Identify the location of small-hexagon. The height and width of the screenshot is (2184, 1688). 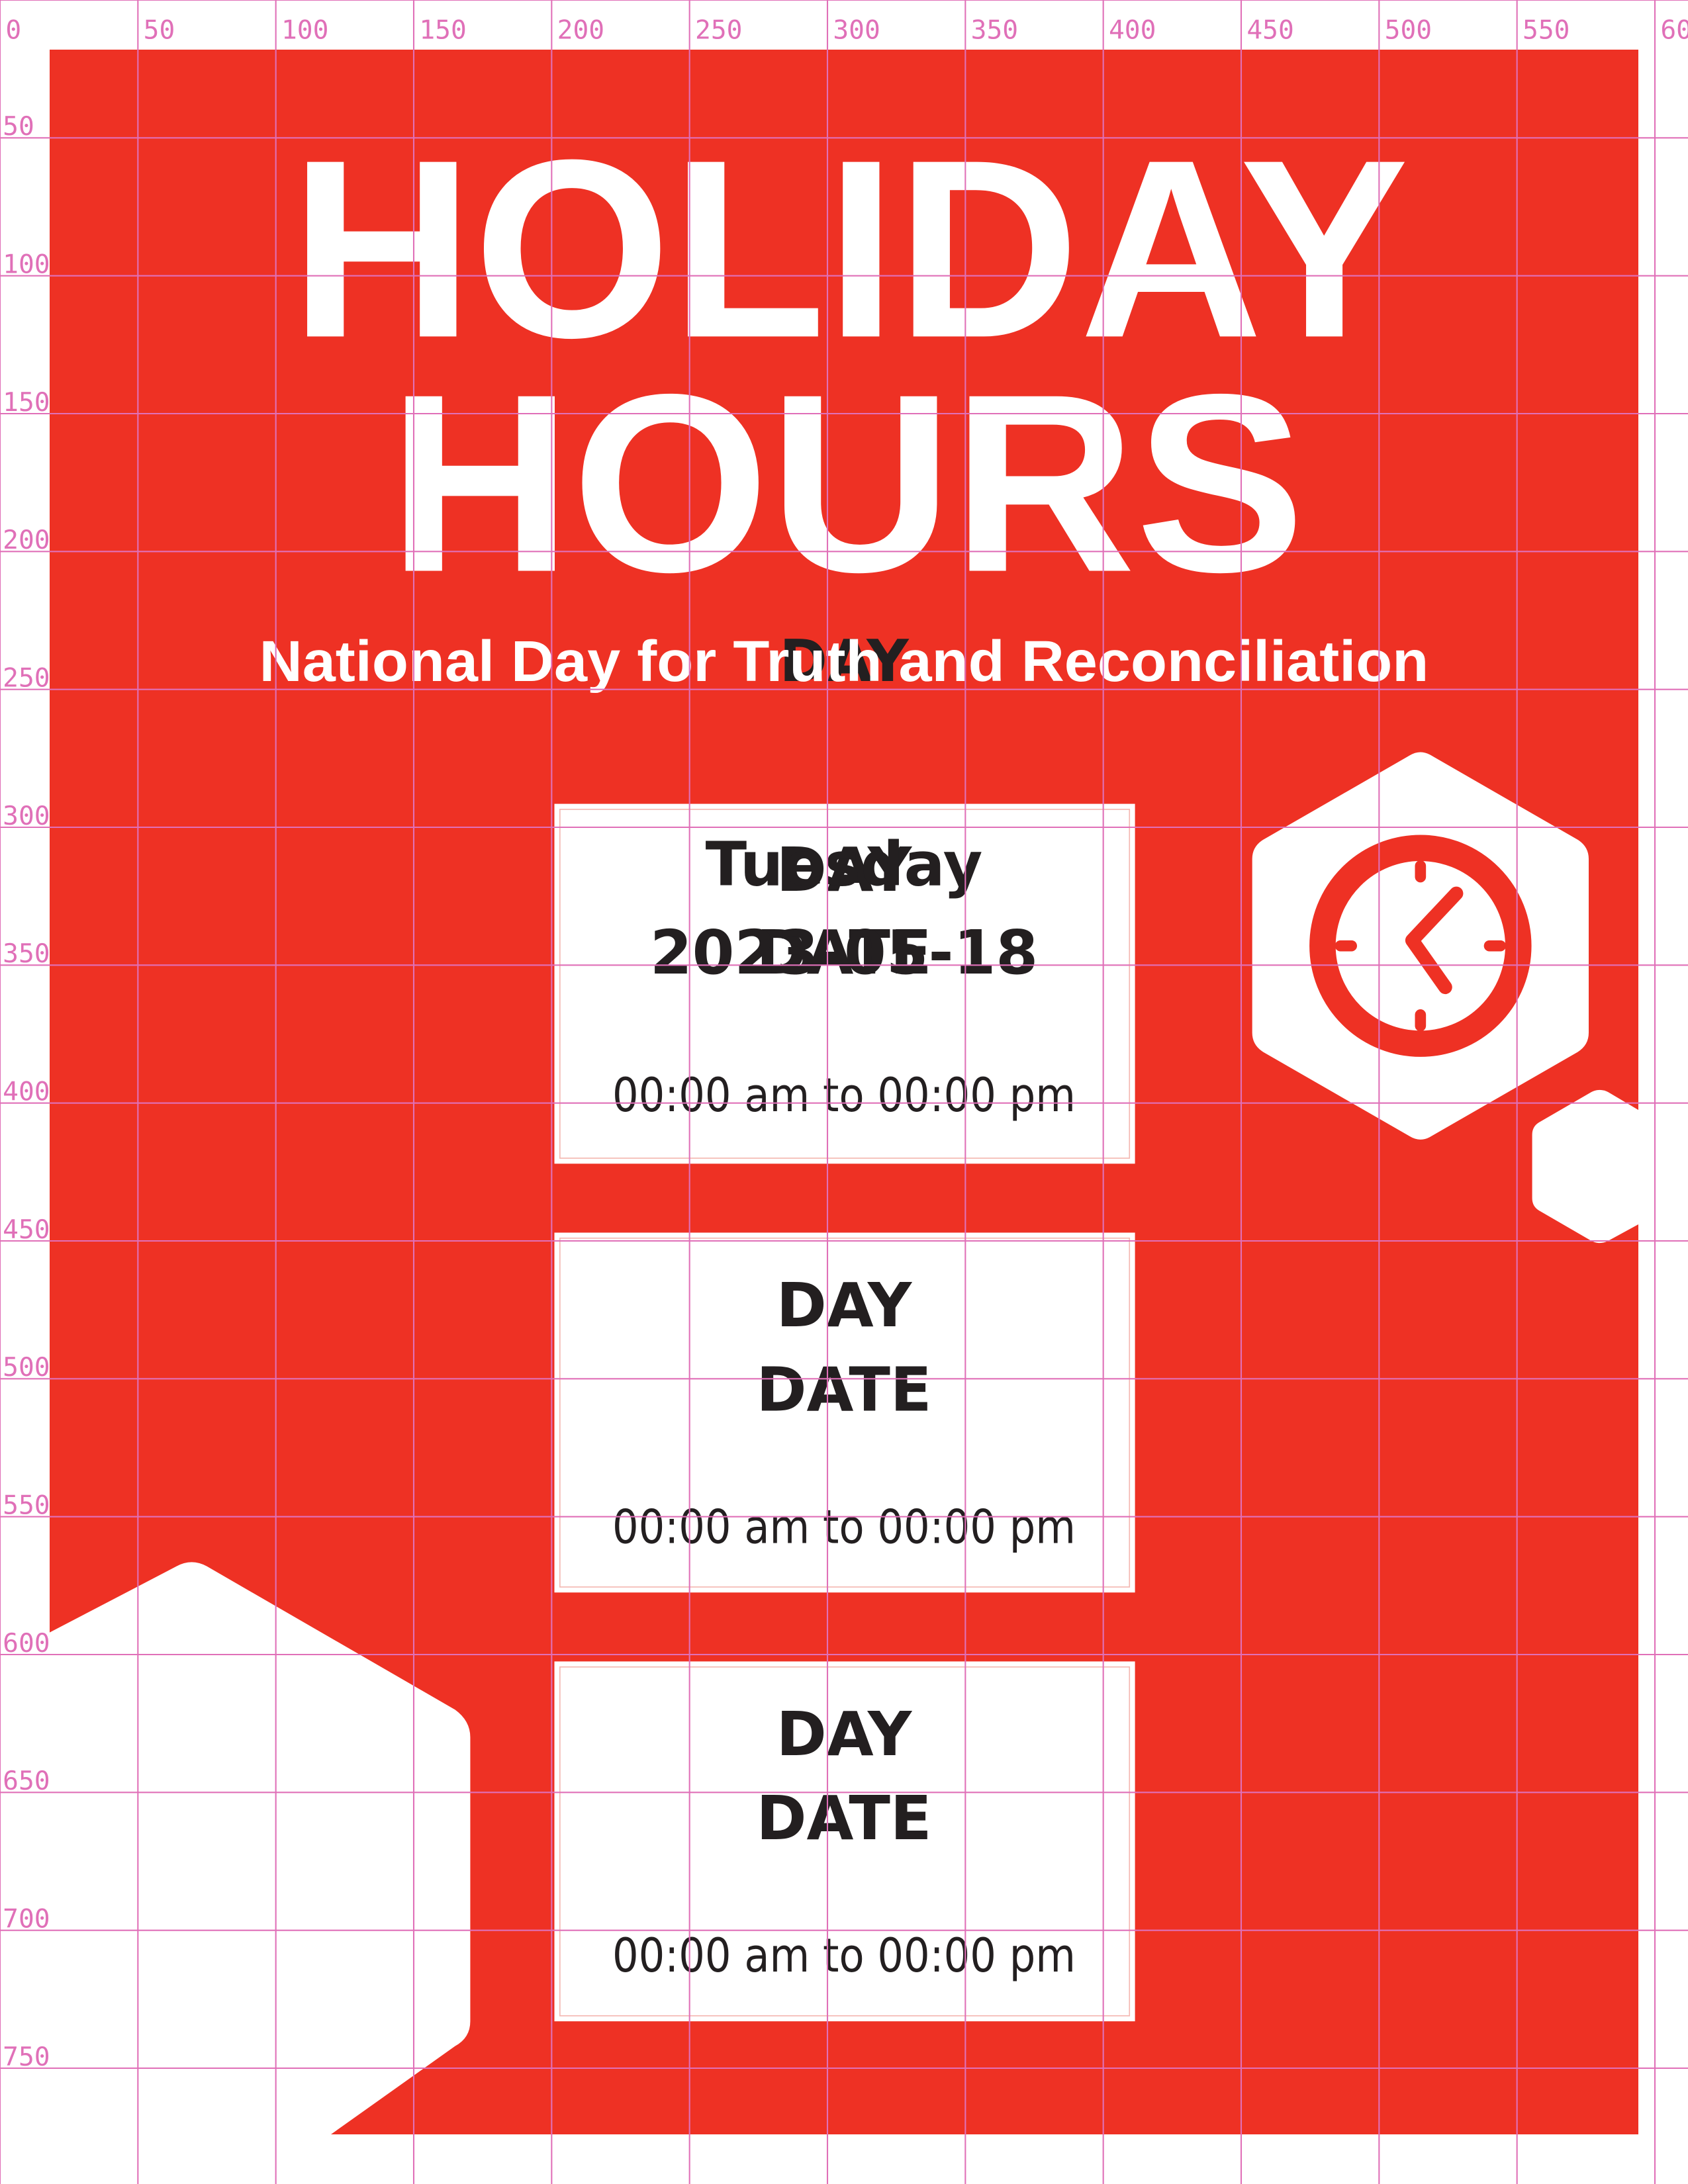
(1585, 1166).